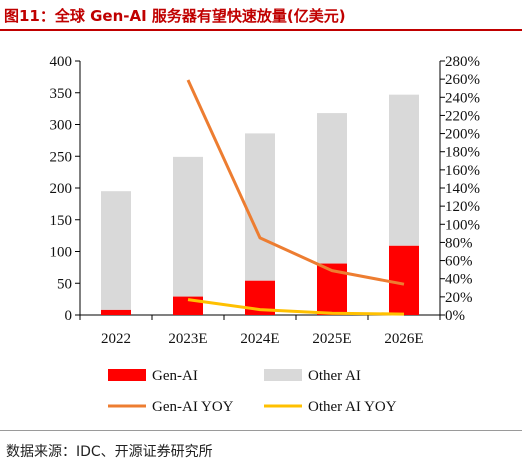 The image size is (522, 468). Describe the element at coordinates (61, 221) in the screenshot. I see `left-tick-label: 150` at that location.